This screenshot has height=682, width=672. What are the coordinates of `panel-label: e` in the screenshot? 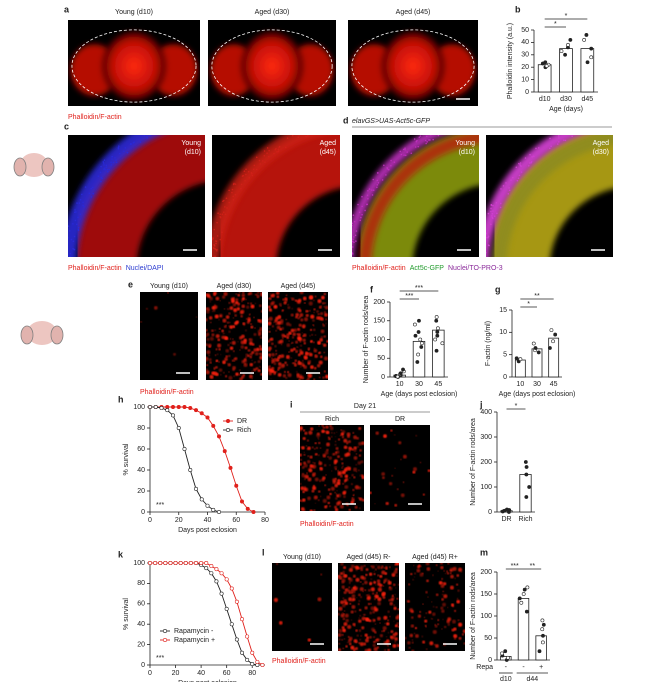 It's located at (130, 284).